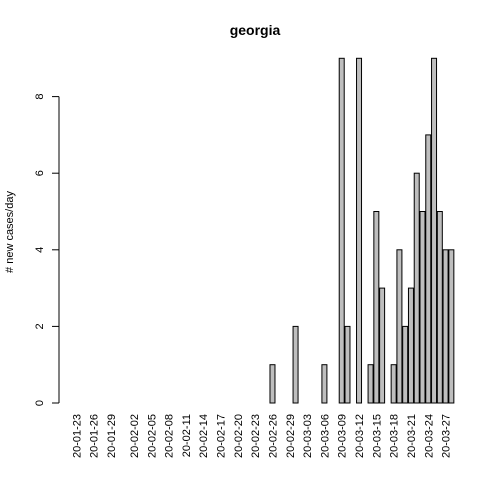 This screenshot has width=480, height=480. Describe the element at coordinates (395, 436) in the screenshot. I see `x-tick-label: 20-03-18` at that location.